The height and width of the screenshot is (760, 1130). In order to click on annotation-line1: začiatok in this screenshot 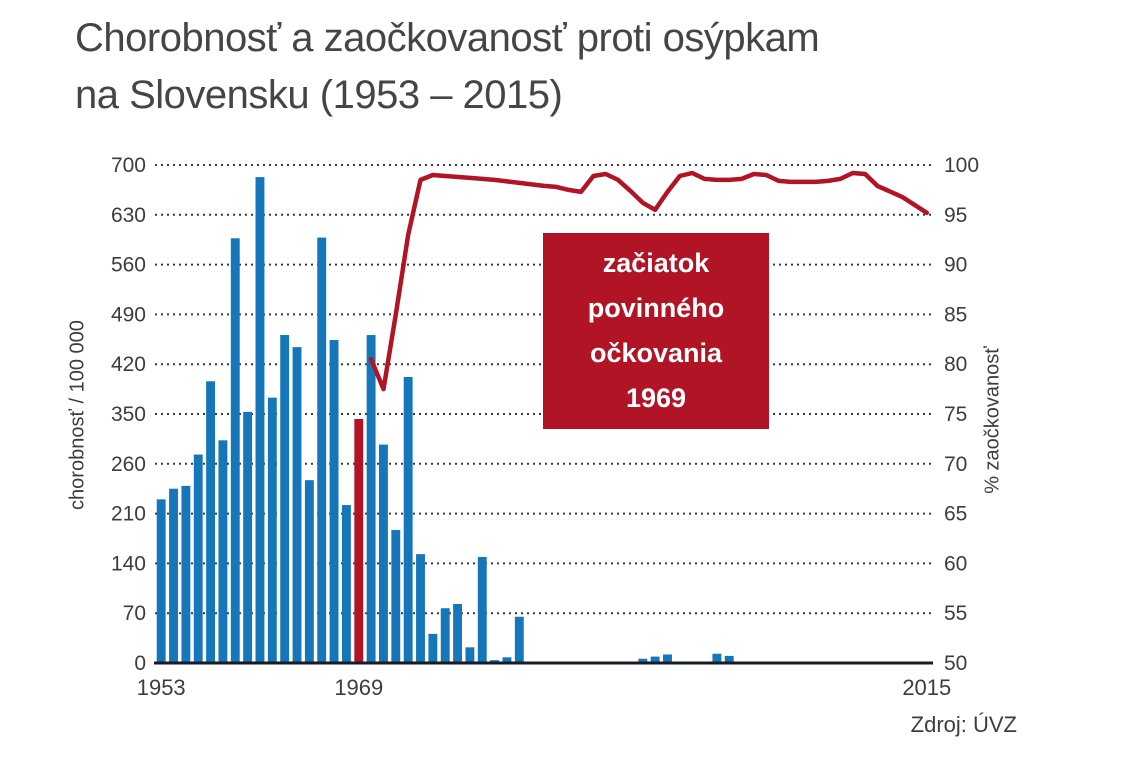, I will do `click(656, 263)`.